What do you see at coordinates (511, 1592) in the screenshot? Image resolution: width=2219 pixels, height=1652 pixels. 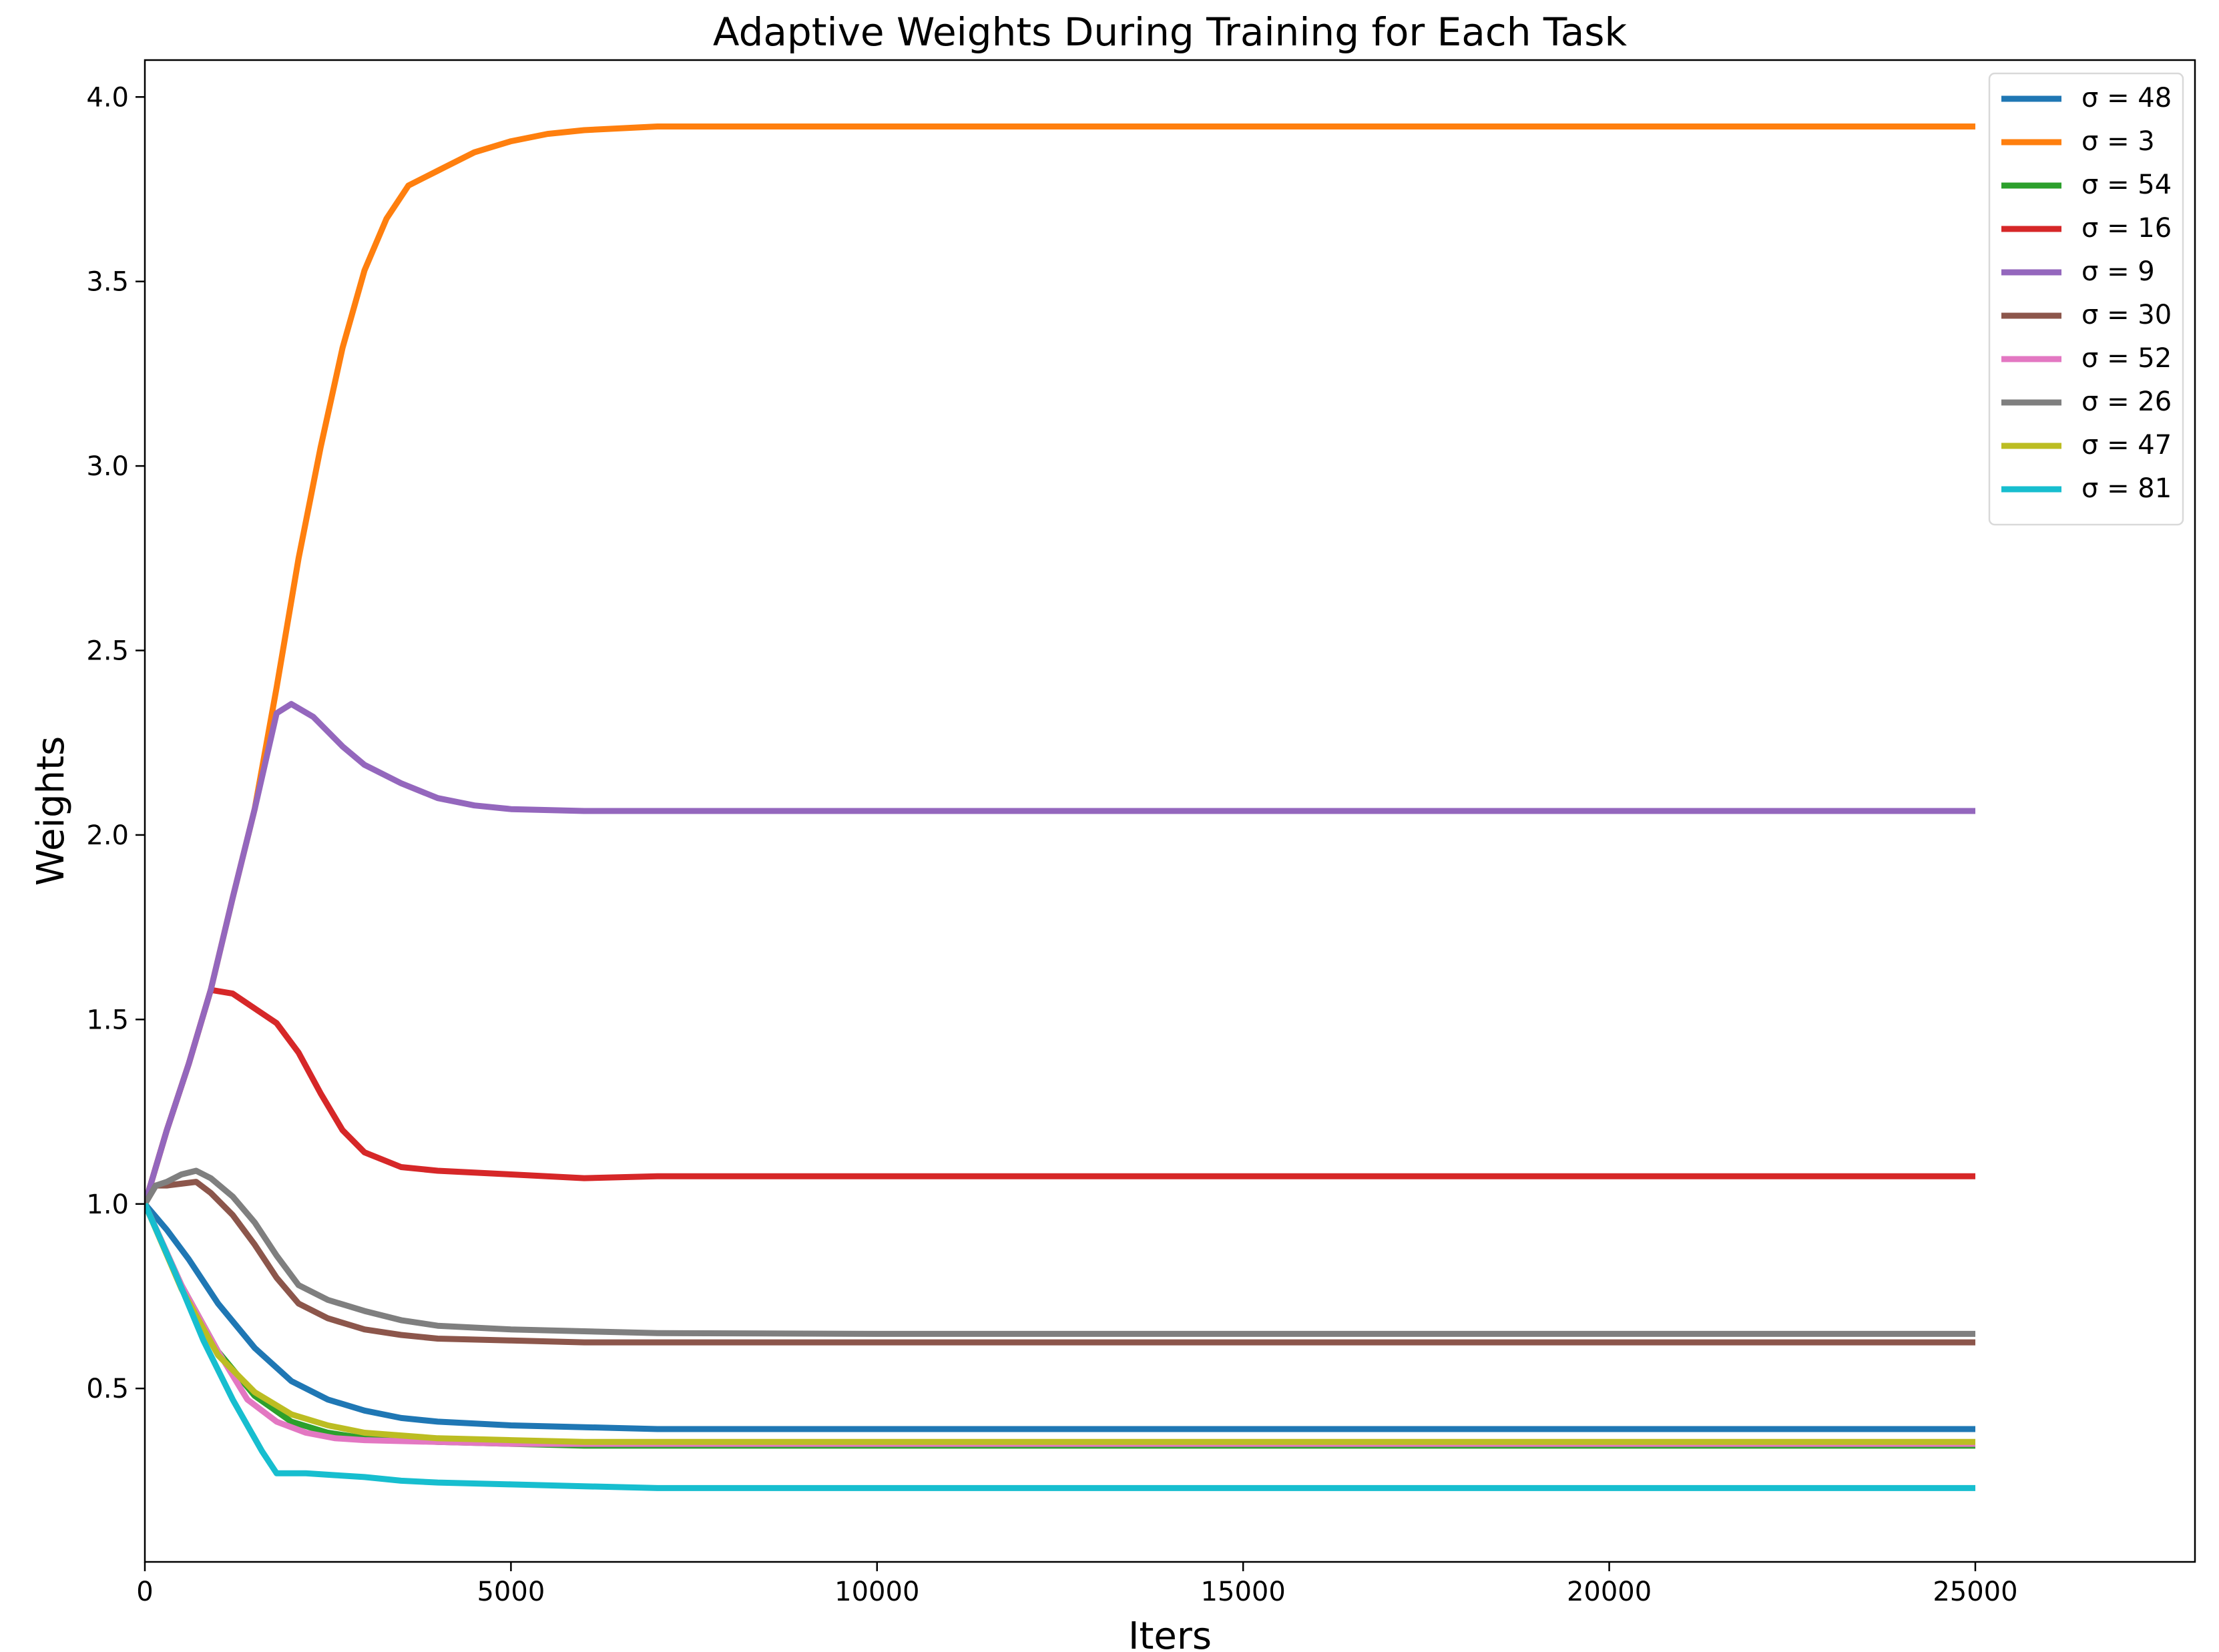 I see `x-tick-label: 5000` at bounding box center [511, 1592].